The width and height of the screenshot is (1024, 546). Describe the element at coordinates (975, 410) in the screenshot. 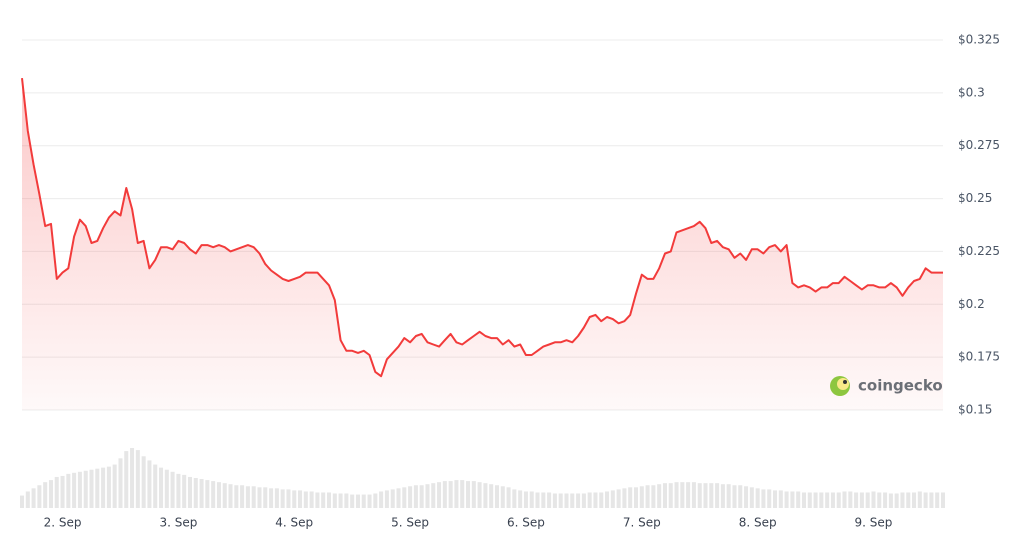

I see `y-tick-label: $0.15` at that location.